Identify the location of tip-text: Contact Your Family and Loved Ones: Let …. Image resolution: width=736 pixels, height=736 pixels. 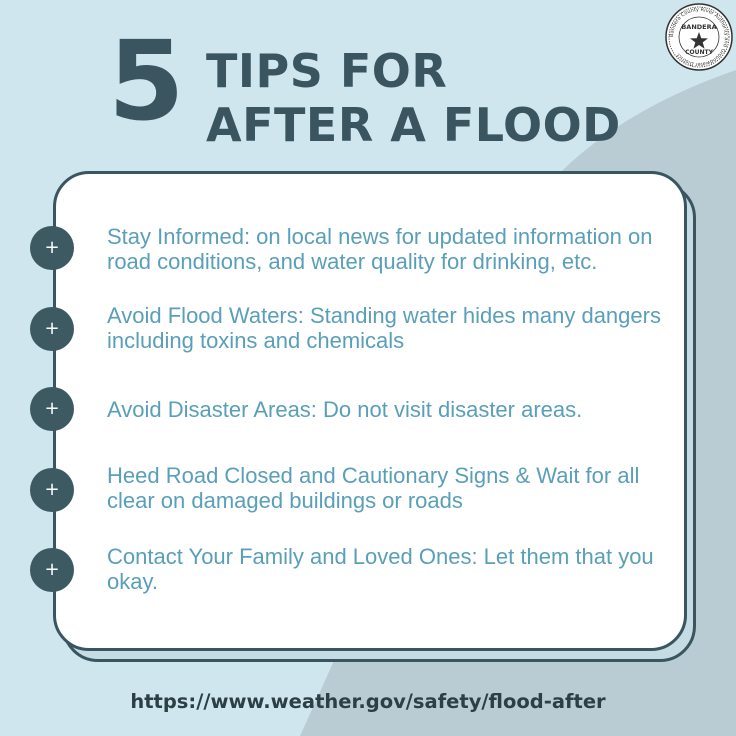
(380, 569).